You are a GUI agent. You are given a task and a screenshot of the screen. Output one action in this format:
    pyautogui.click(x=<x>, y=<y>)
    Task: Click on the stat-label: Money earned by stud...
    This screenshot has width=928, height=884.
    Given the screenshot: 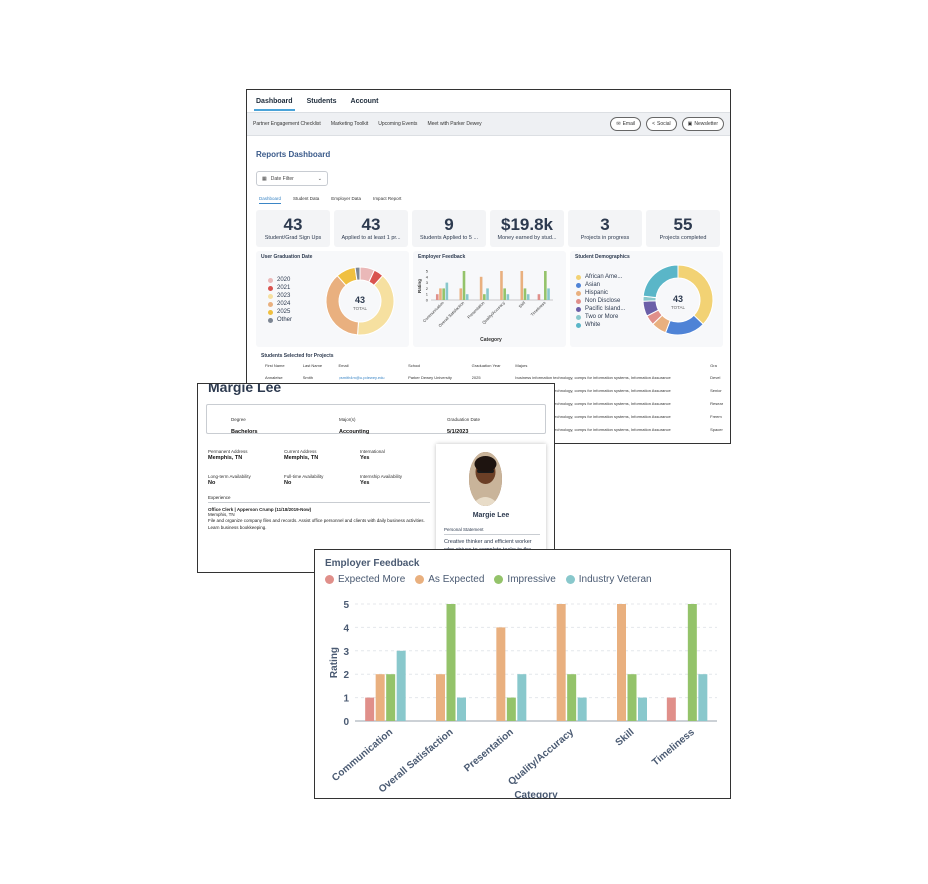 What is the action you would take?
    pyautogui.click(x=527, y=238)
    